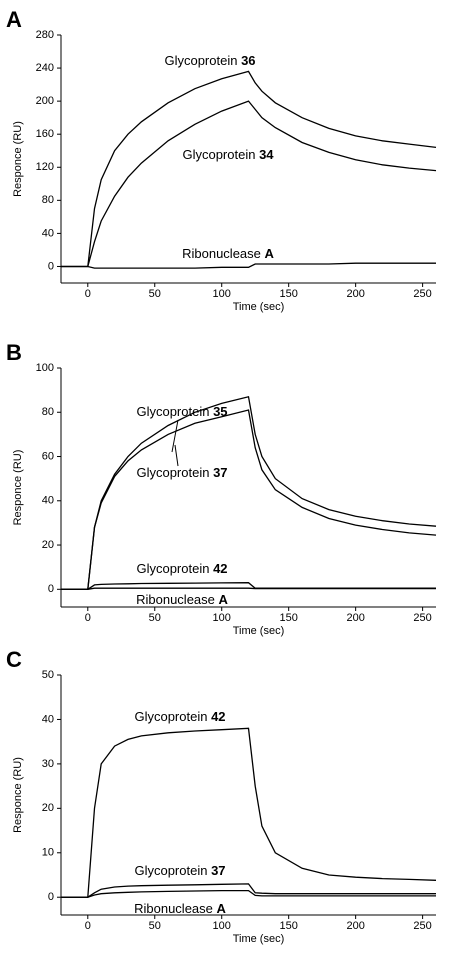 This screenshot has height=960, width=450. What do you see at coordinates (45, 68) in the screenshot?
I see `y-tick-label: 240` at bounding box center [45, 68].